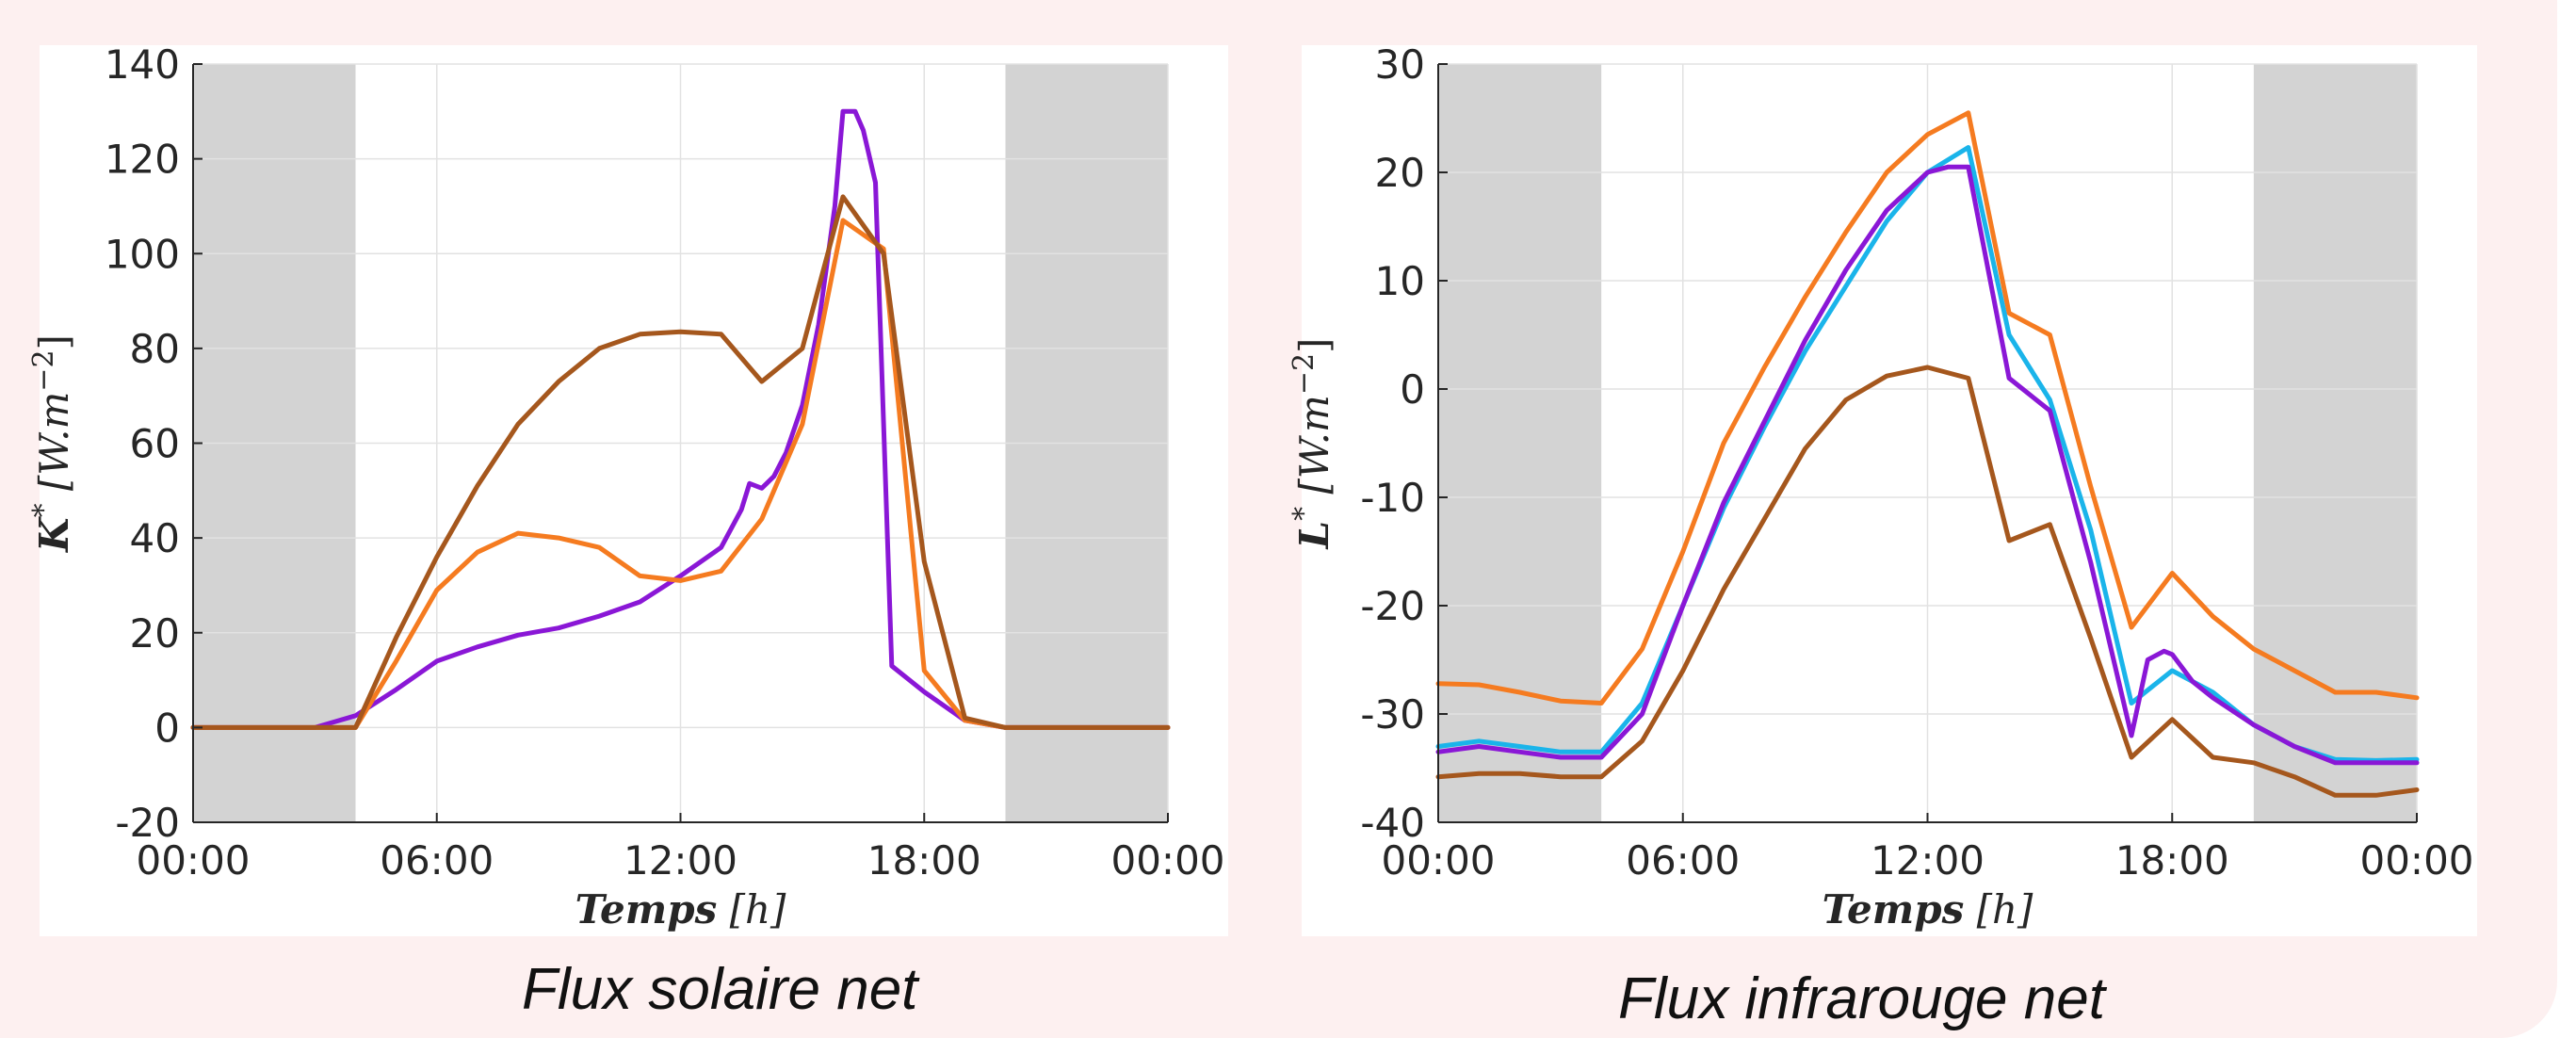 The image size is (2576, 1038). Describe the element at coordinates (52, 443) in the screenshot. I see `y-axis-label: K* [W.m−2]` at that location.